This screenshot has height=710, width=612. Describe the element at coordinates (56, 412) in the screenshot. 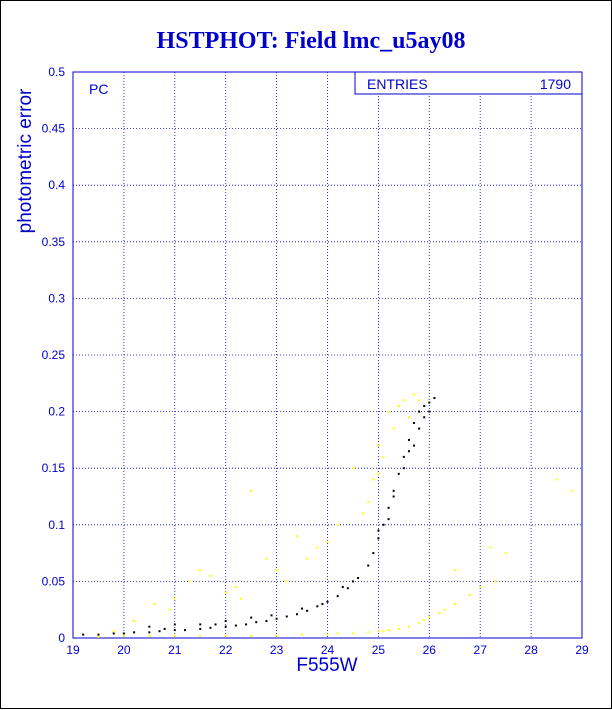

I see `y-tick-label: 0.2` at that location.